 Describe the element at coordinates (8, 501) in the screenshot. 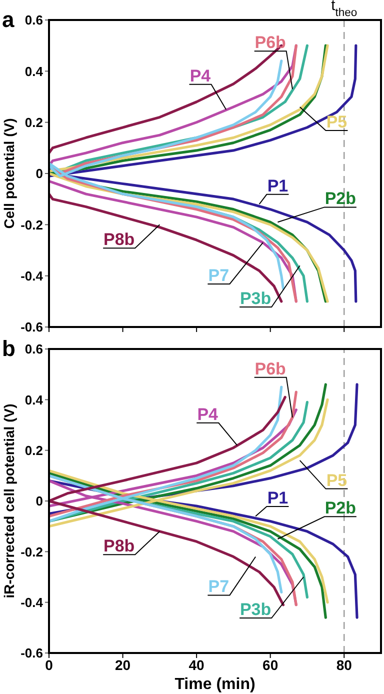

I see `y-axis-title: iR-corrected cell potential (V)` at that location.